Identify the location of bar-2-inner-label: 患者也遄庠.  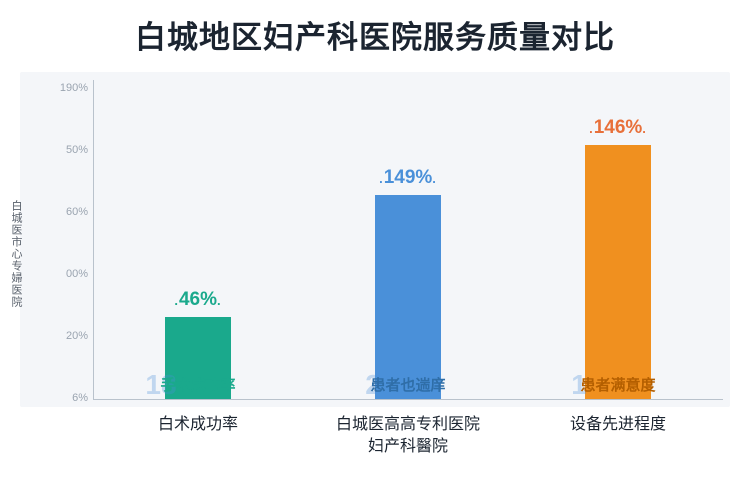
(408, 385).